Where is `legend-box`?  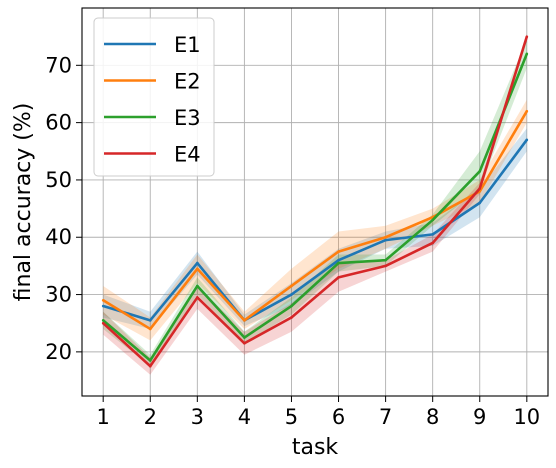
legend-box is located at coordinates (154, 97).